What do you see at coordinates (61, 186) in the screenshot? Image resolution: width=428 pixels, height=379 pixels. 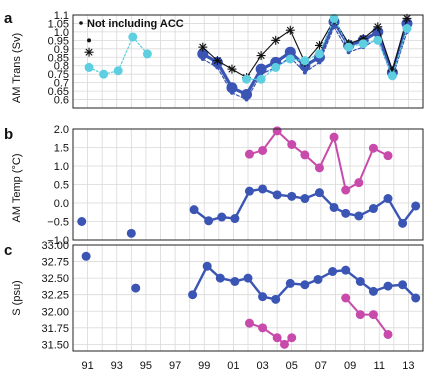 I see `y-tick-label: 0.5` at bounding box center [61, 186].